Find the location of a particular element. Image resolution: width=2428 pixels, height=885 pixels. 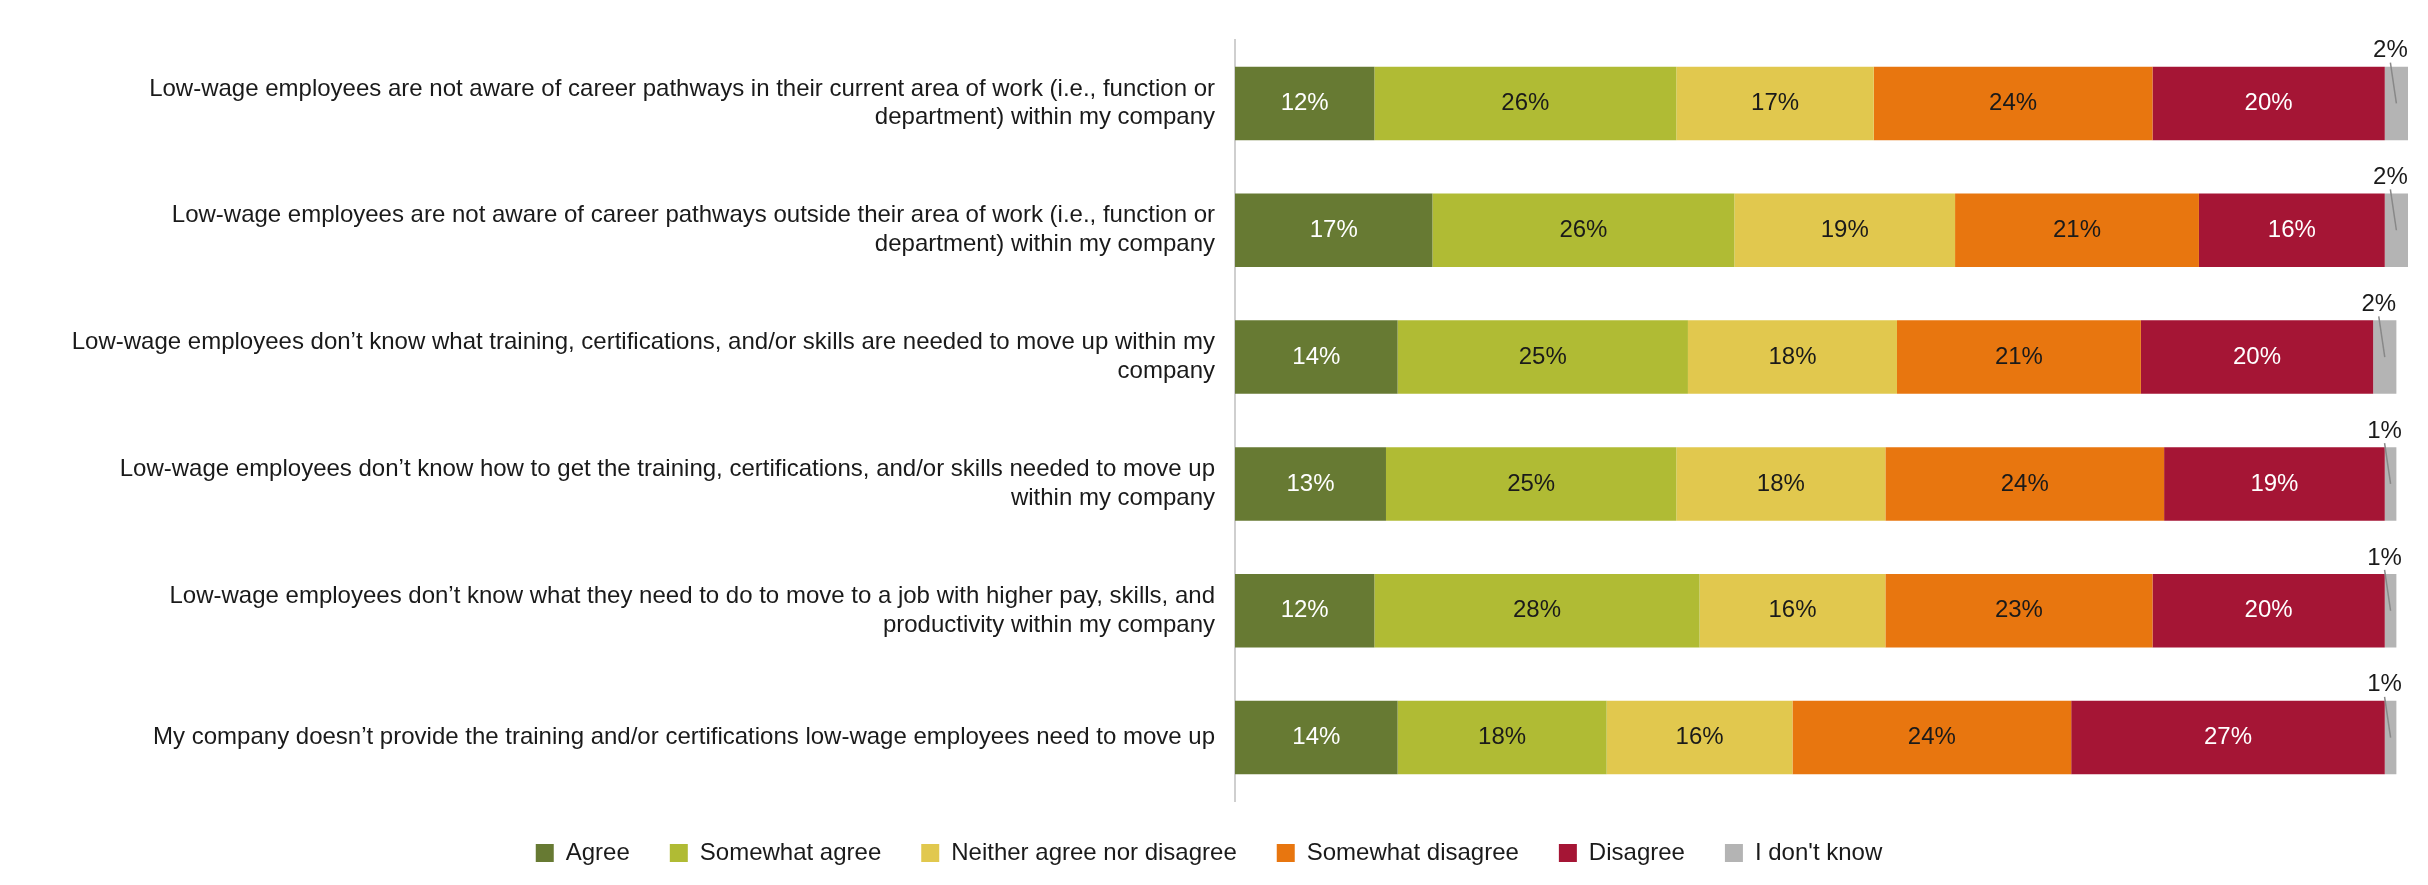

y-tick-label: Low-wage employees don’t know how to get the training, certifications, and/or skills needed to move up within my company is located at coordinates (667, 482).